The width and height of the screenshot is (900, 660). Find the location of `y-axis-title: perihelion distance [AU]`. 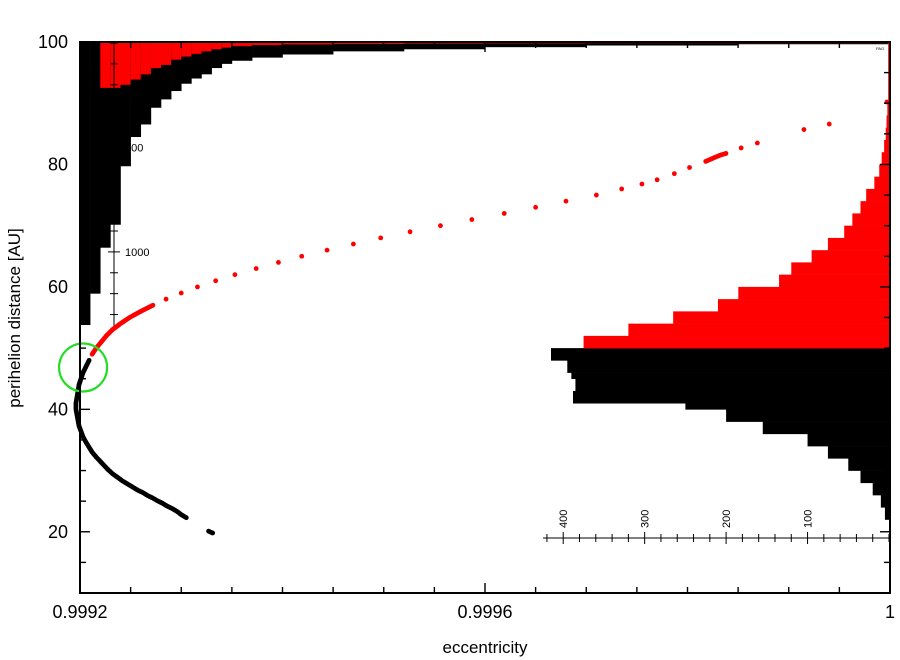

y-axis-title: perihelion distance [AU] is located at coordinates (14, 318).